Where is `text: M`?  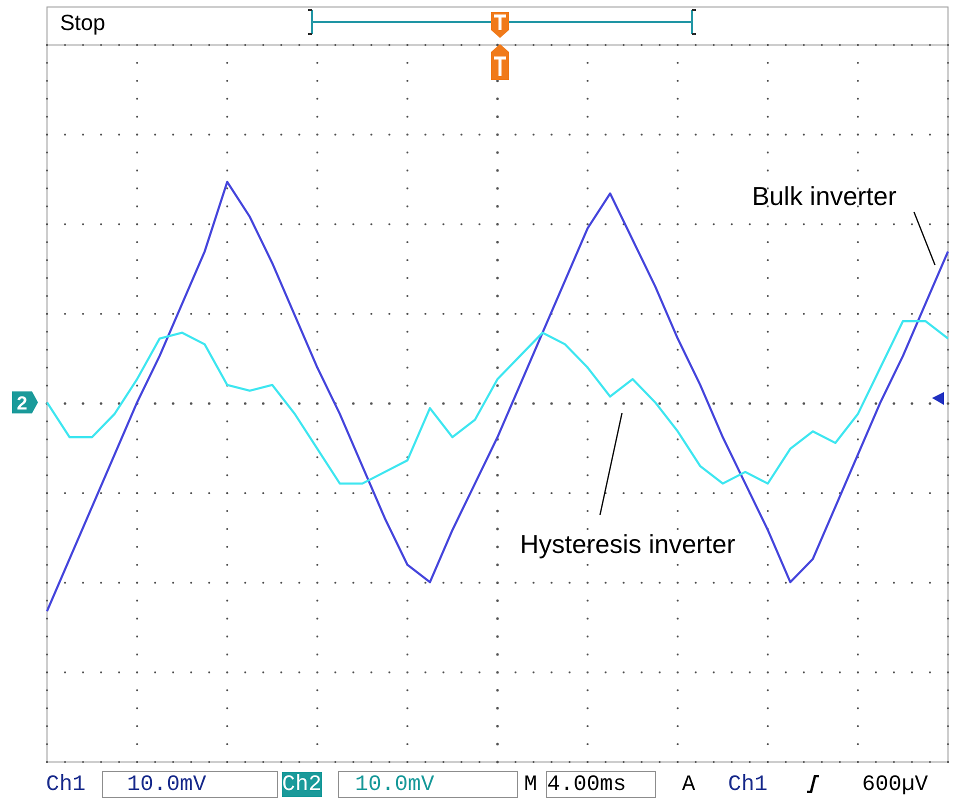 text: M is located at coordinates (531, 784).